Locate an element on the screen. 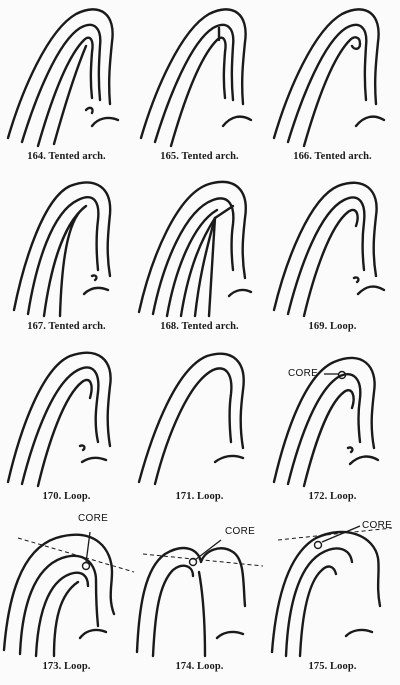 The width and height of the screenshot is (400, 685). figure-174: CORE 174. Loop. is located at coordinates (199, 595).